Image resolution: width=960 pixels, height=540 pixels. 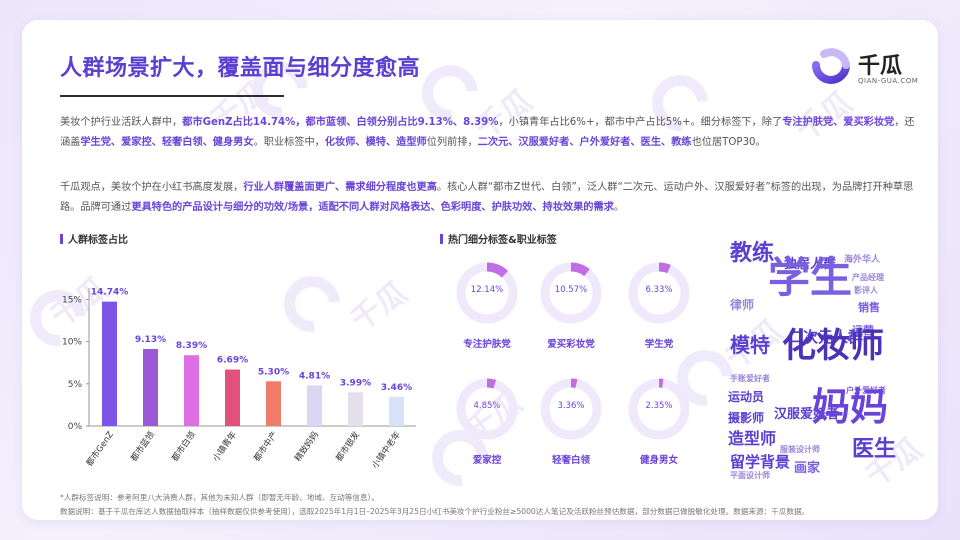 What do you see at coordinates (866, 390) in the screenshot?
I see `word-cloud-tag: 户外爱好者` at bounding box center [866, 390].